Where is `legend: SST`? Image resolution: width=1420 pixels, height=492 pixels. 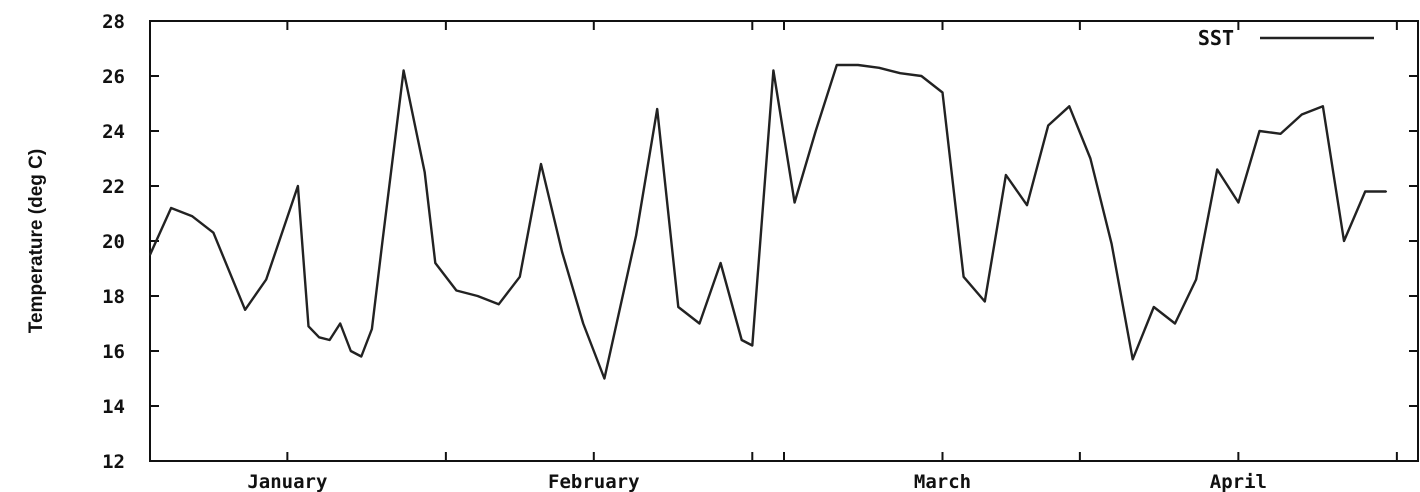
legend: SST is located at coordinates (1286, 38).